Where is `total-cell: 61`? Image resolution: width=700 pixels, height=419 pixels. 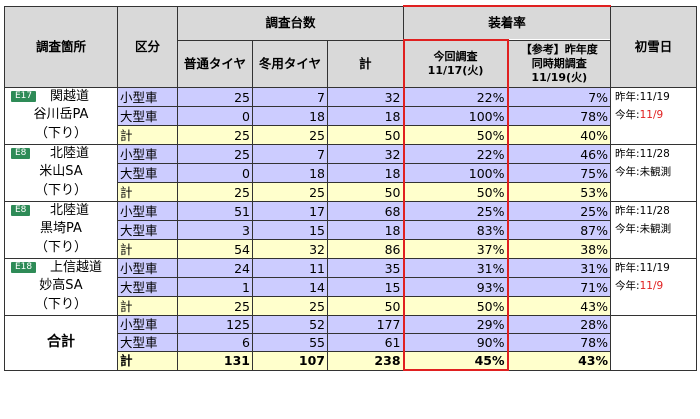
total-cell: 61 is located at coordinates (365, 342).